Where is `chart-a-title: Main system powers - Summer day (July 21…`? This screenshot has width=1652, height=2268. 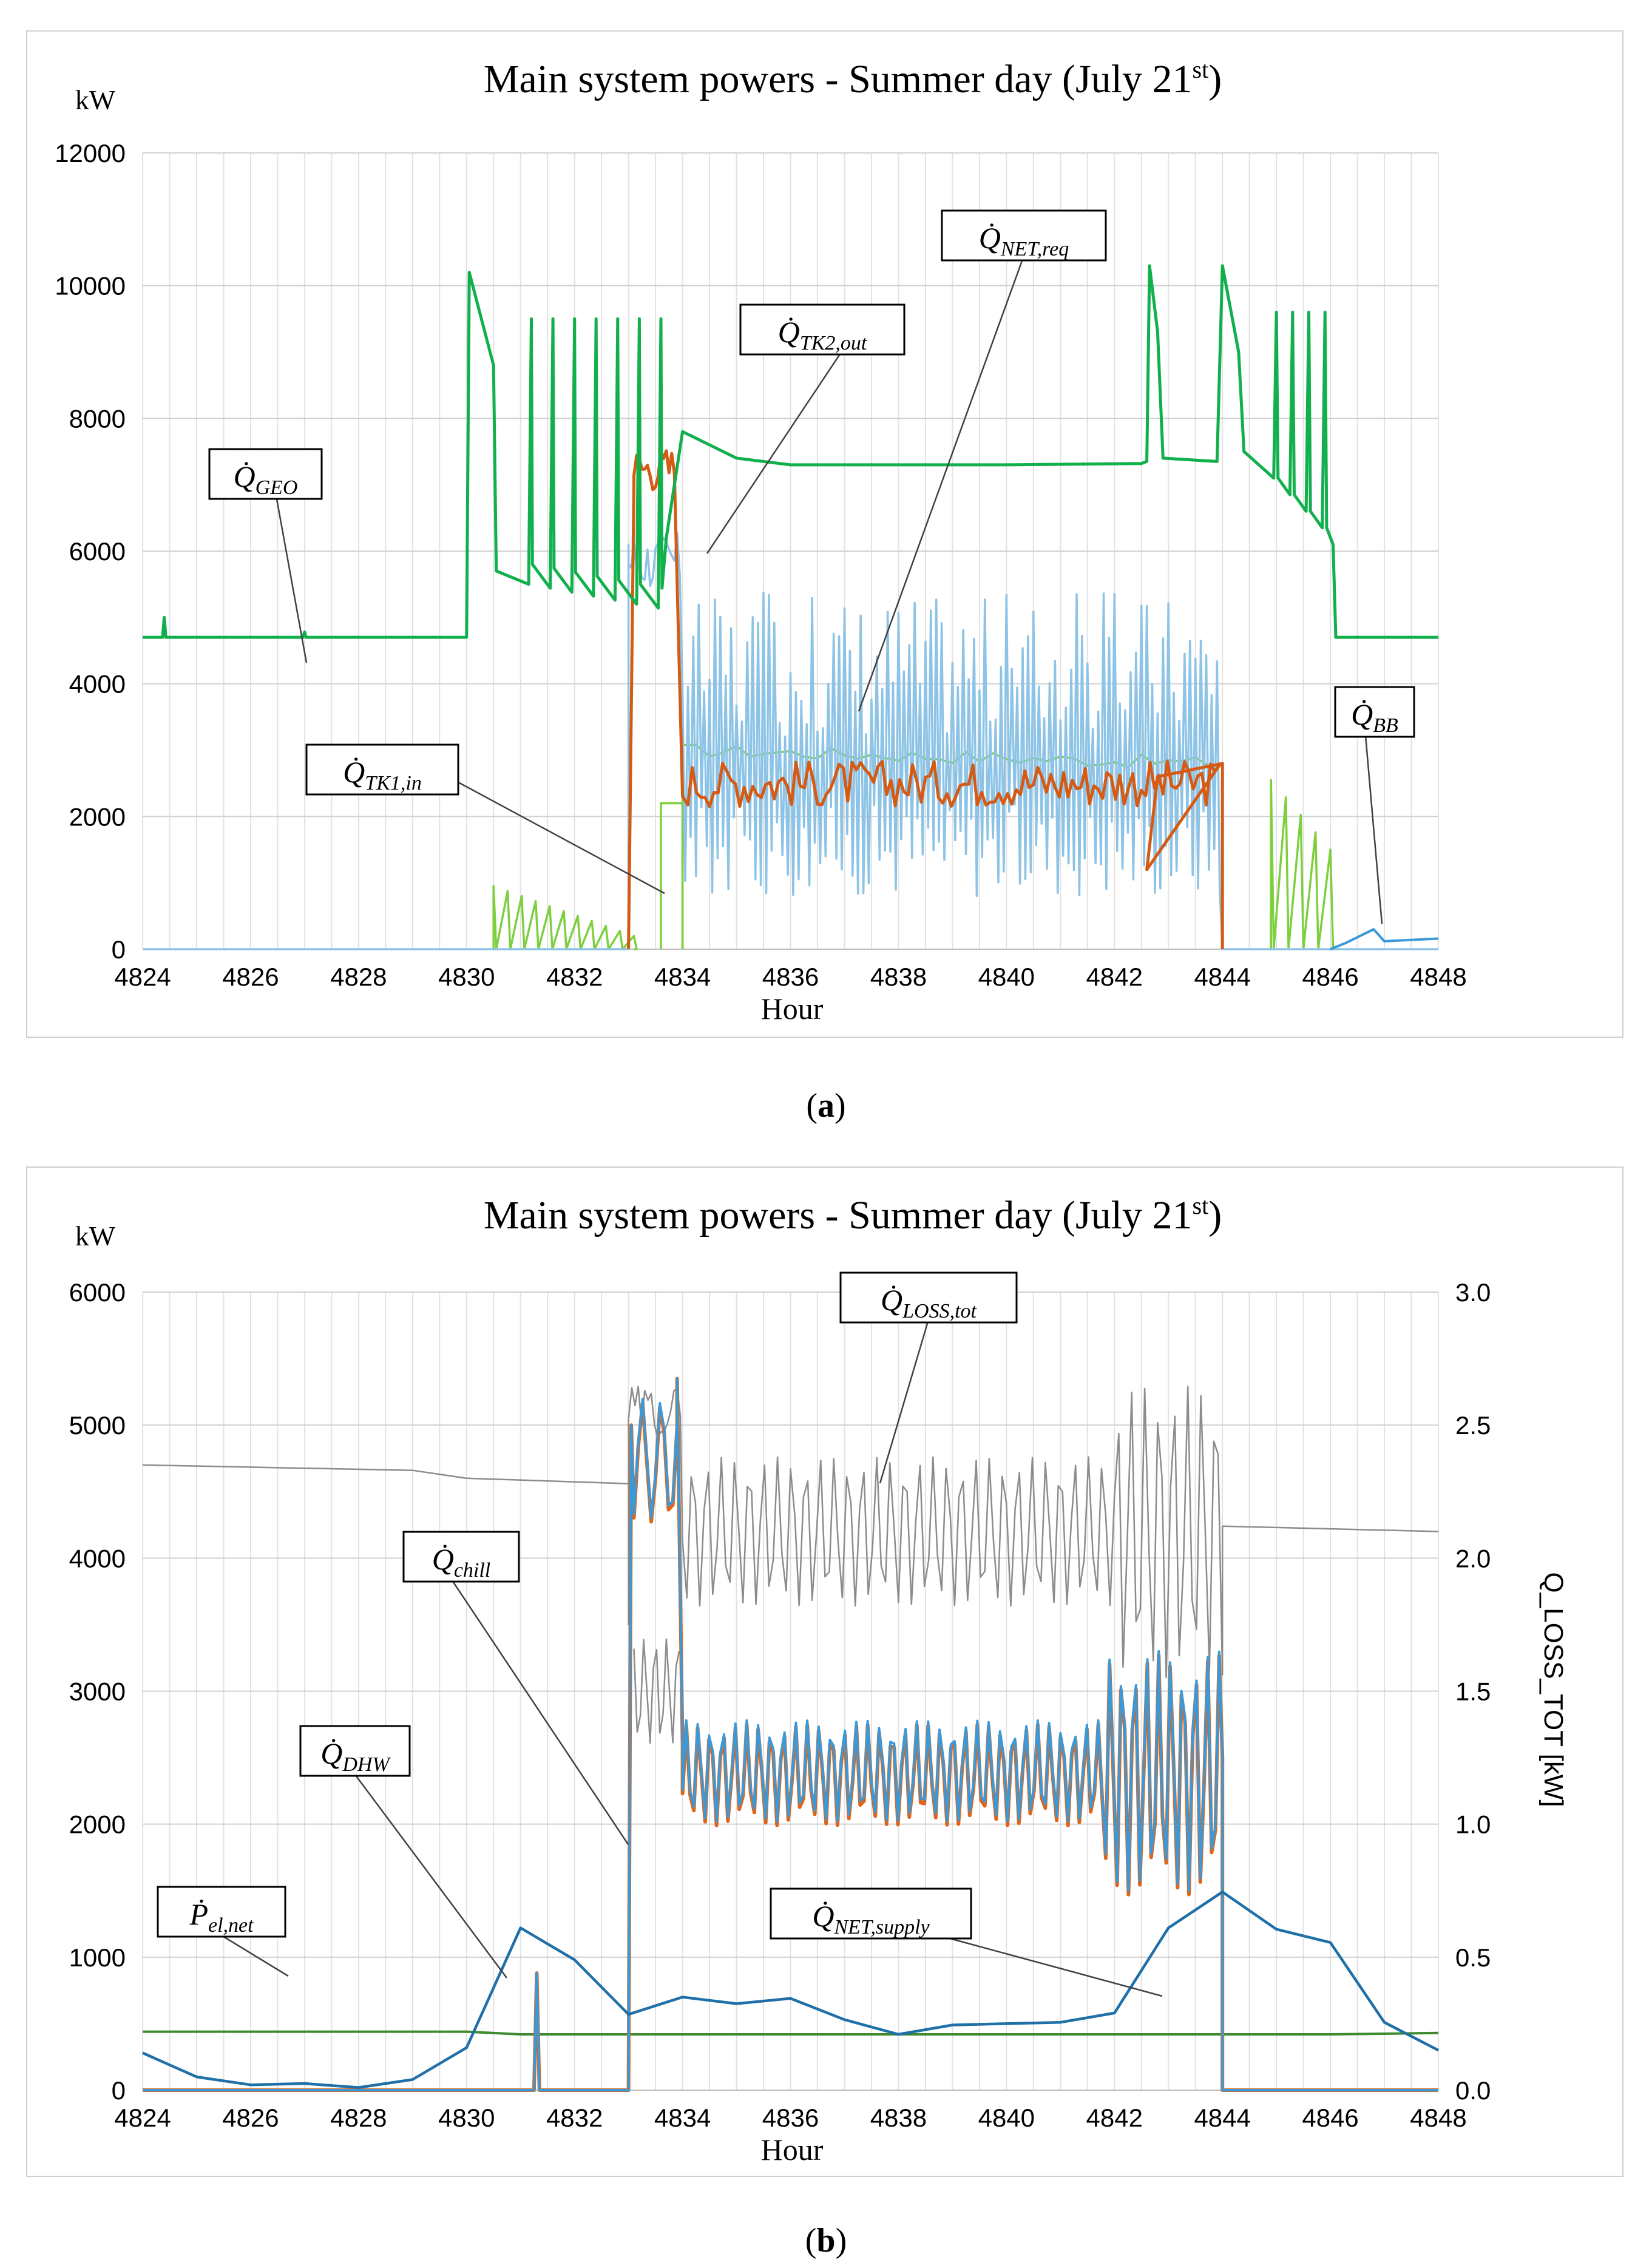 chart-a-title: Main system powers - Summer day (July 21… is located at coordinates (853, 78).